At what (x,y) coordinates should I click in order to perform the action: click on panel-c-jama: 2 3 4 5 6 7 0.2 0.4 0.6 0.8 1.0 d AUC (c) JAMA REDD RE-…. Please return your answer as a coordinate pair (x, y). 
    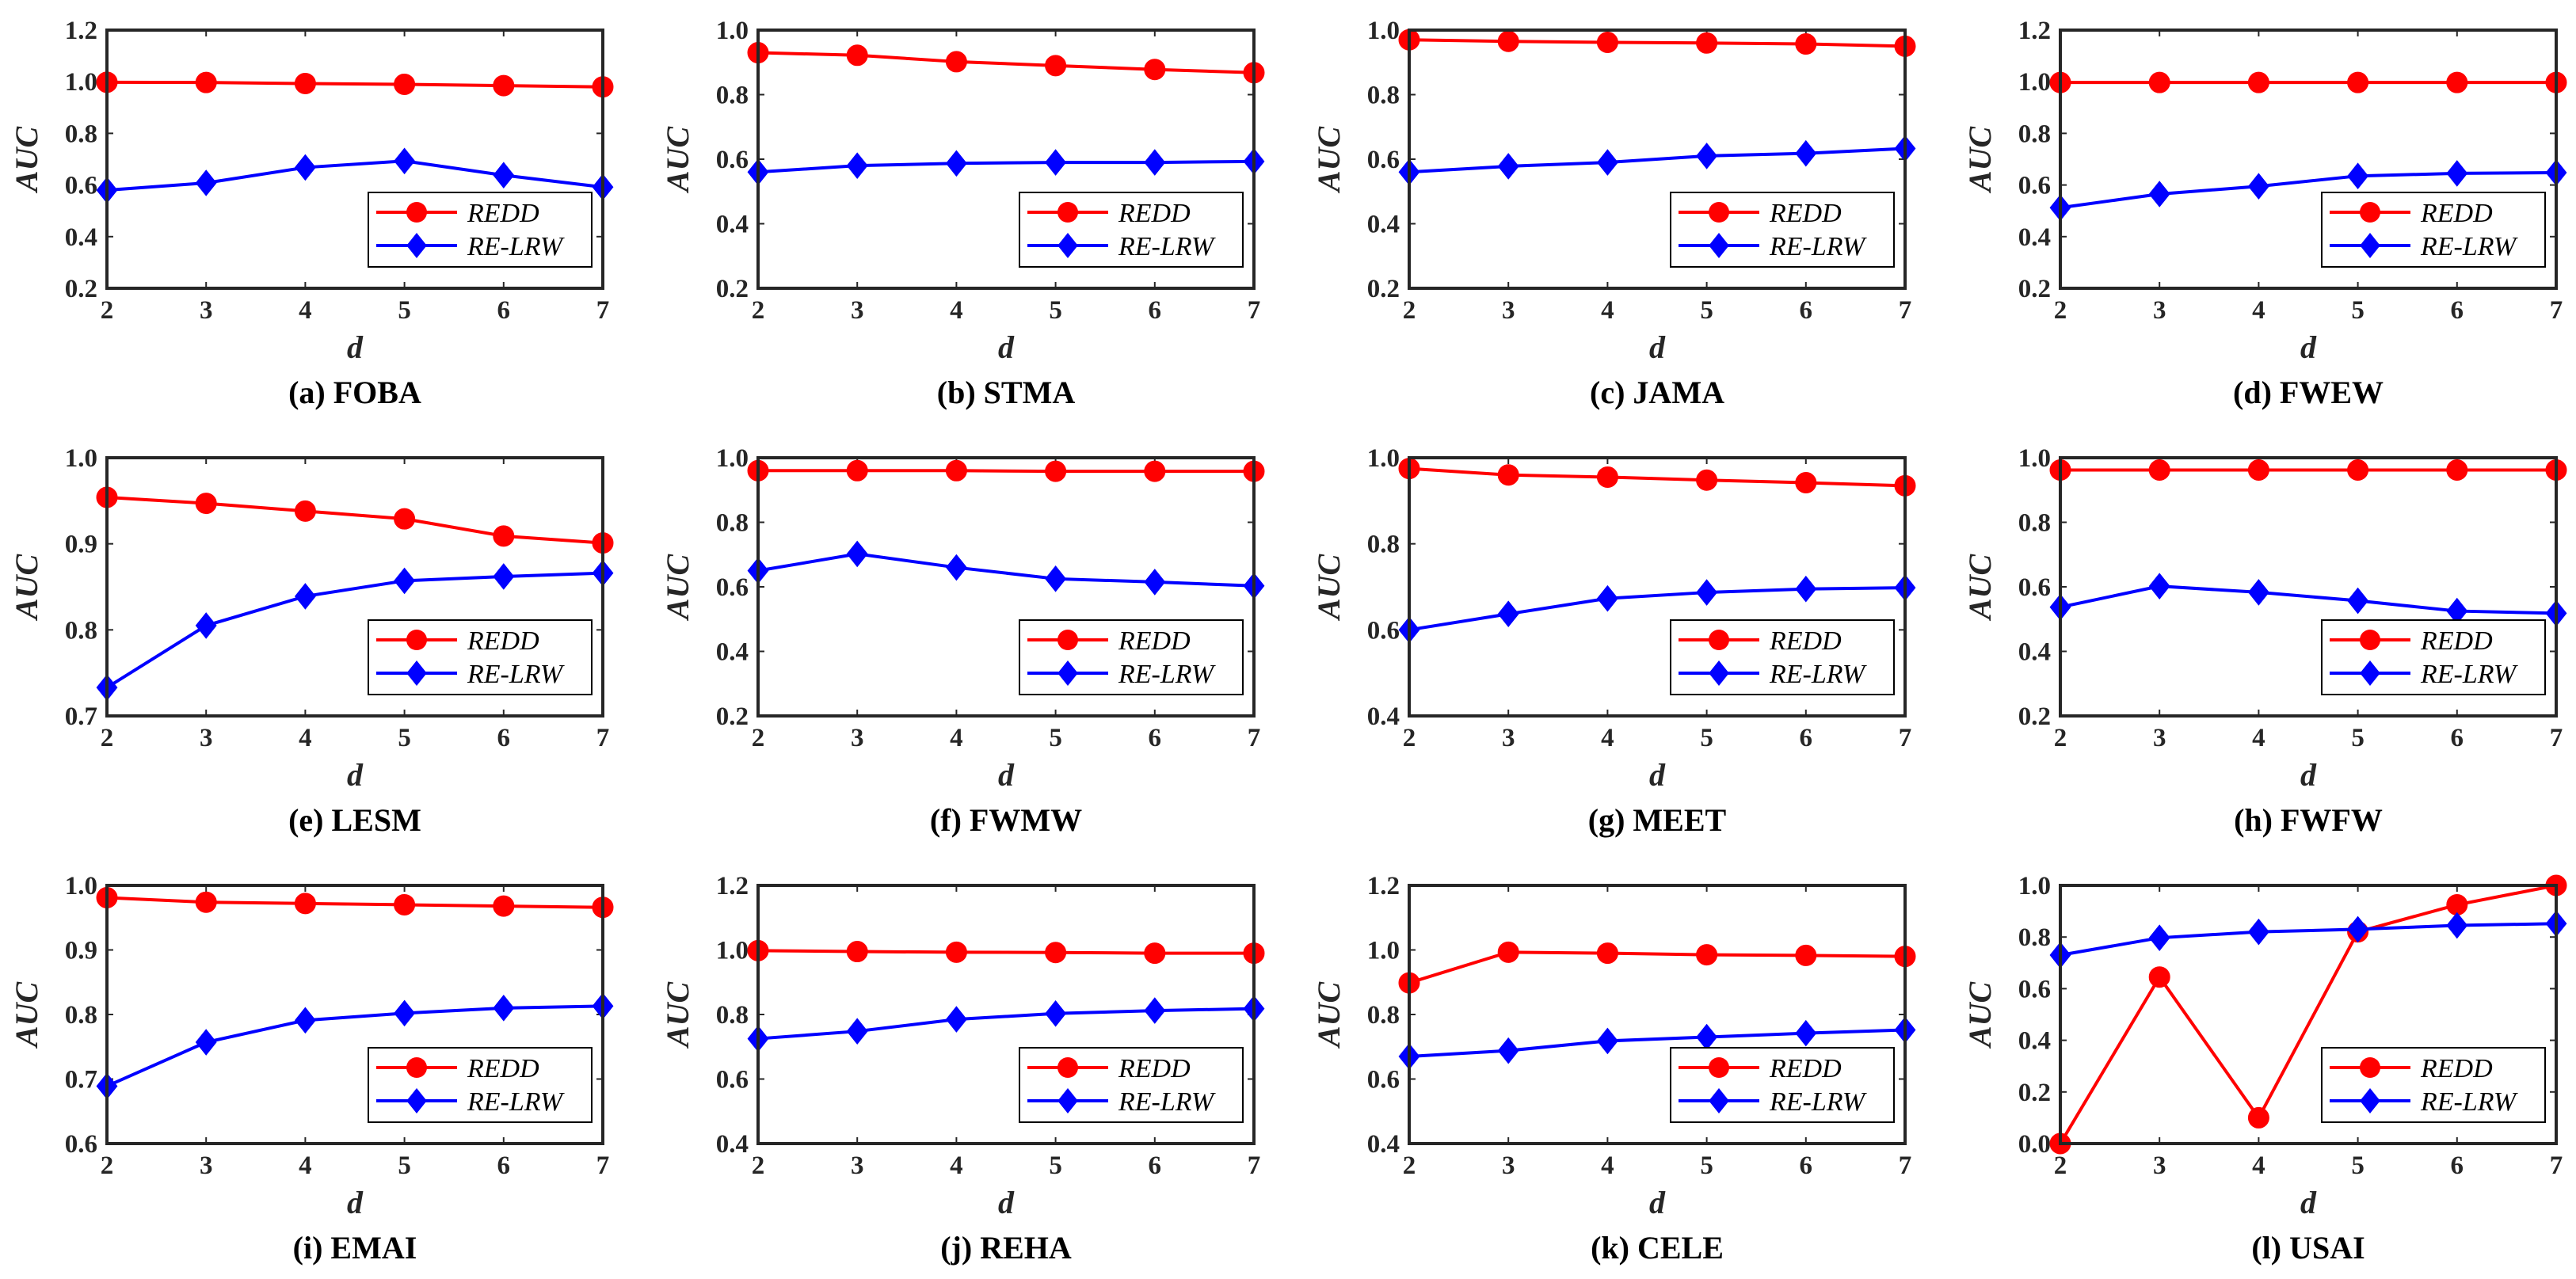
    Looking at the image, I should click on (1613, 213).